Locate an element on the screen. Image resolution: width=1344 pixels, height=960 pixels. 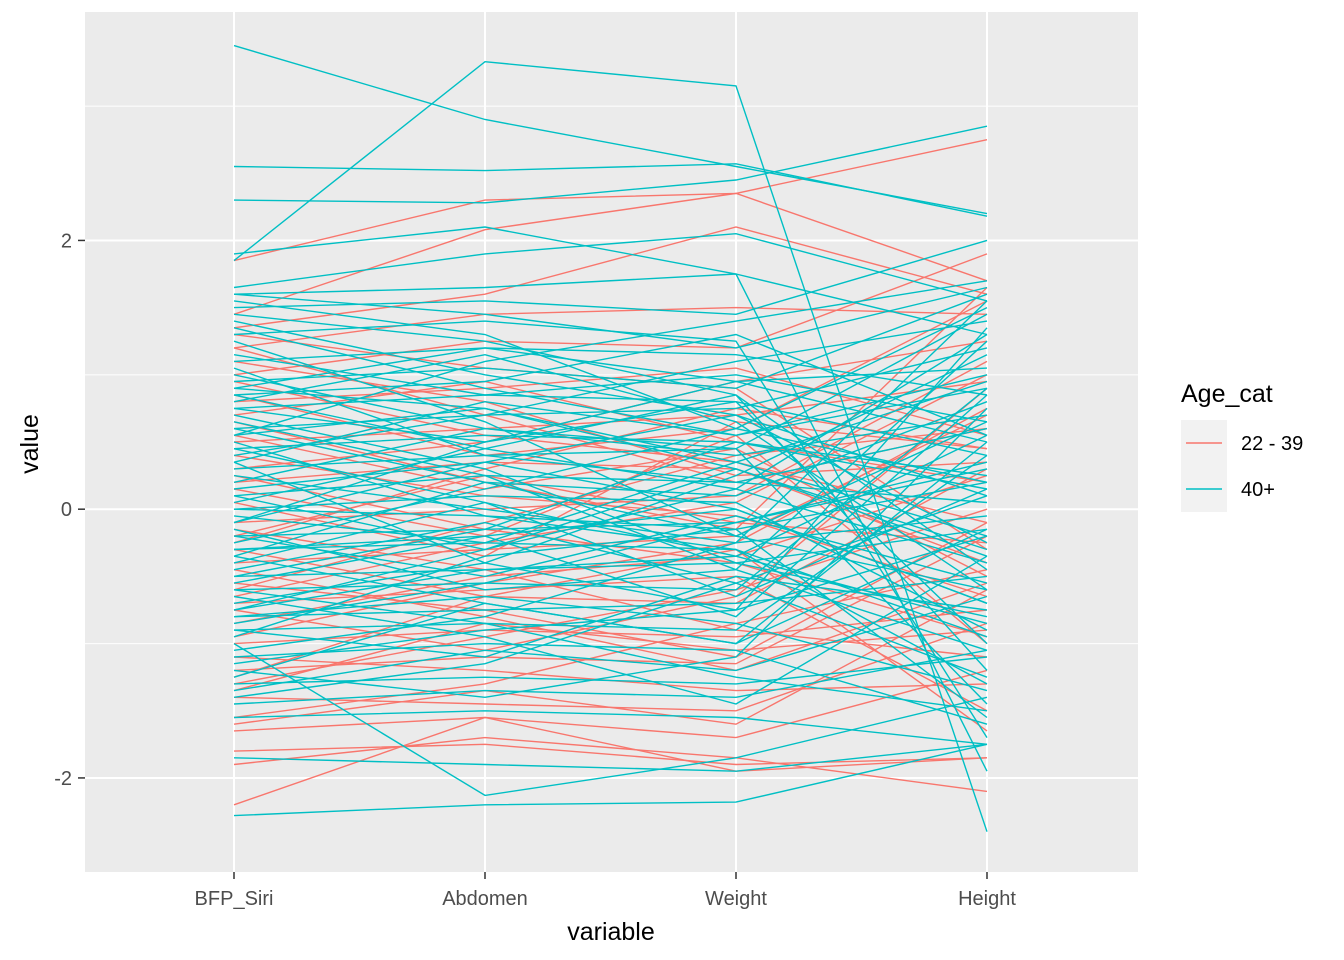
x-tick-label: Height is located at coordinates (987, 899).